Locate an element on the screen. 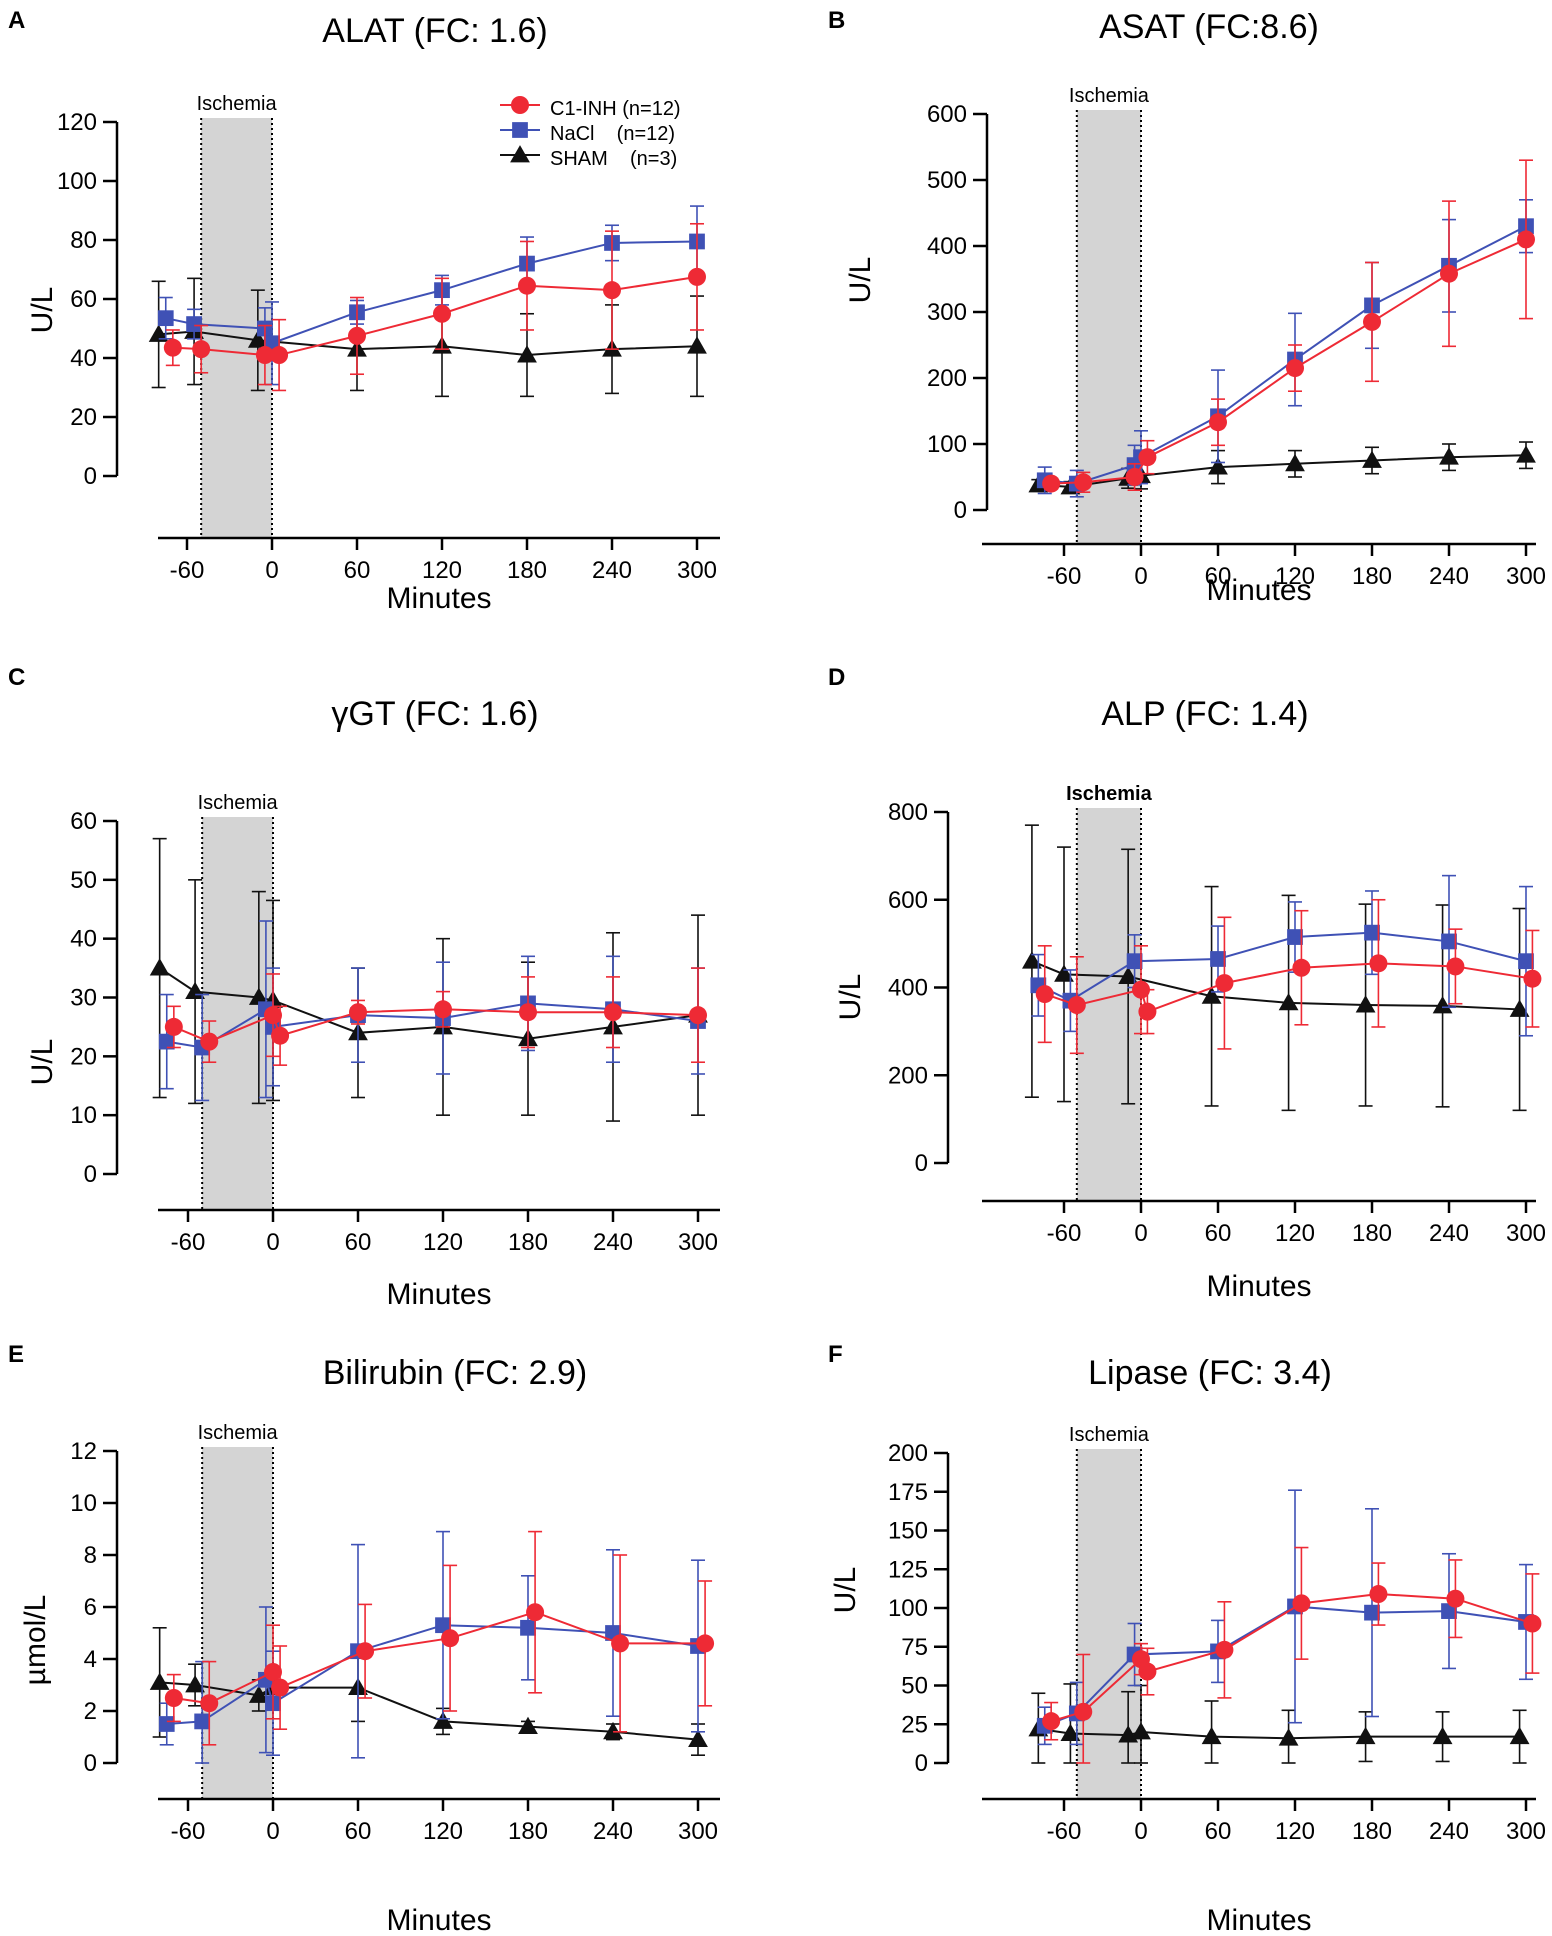 This screenshot has width=1552, height=1936. panel-letter: D is located at coordinates (836, 677).